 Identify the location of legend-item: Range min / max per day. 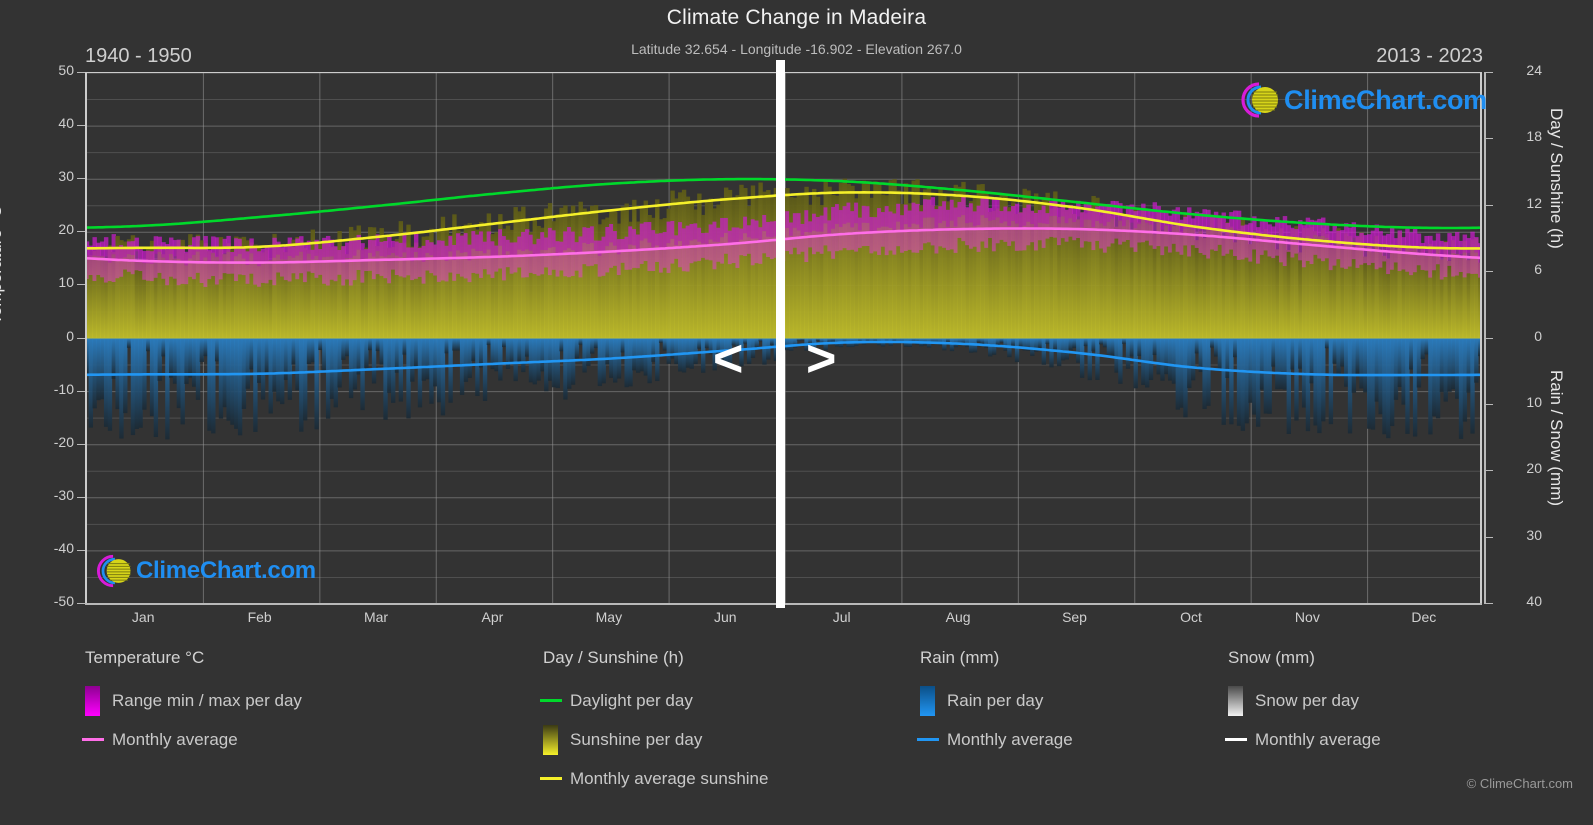
(193, 700).